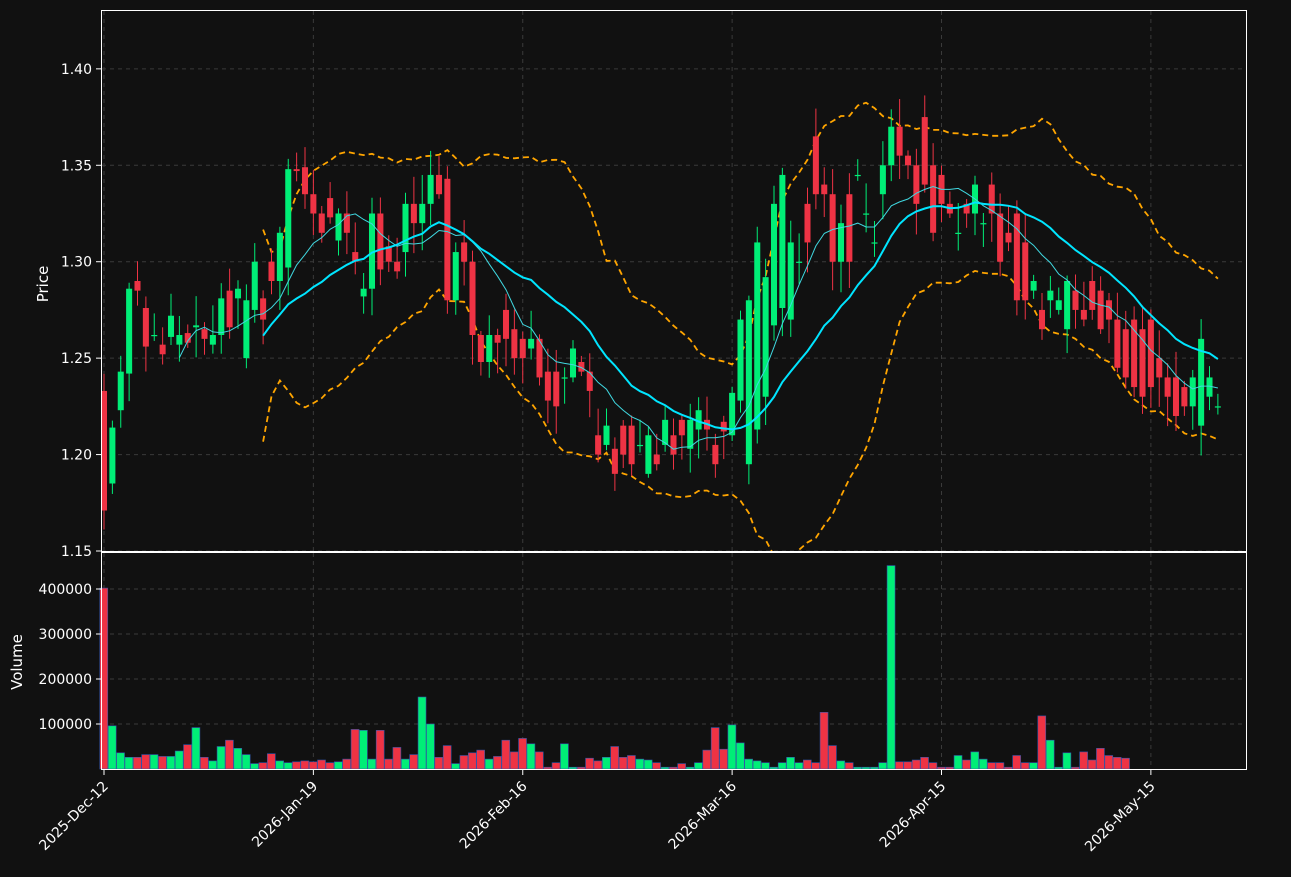  What do you see at coordinates (43, 284) in the screenshot?
I see `price-axis-label: Price` at bounding box center [43, 284].